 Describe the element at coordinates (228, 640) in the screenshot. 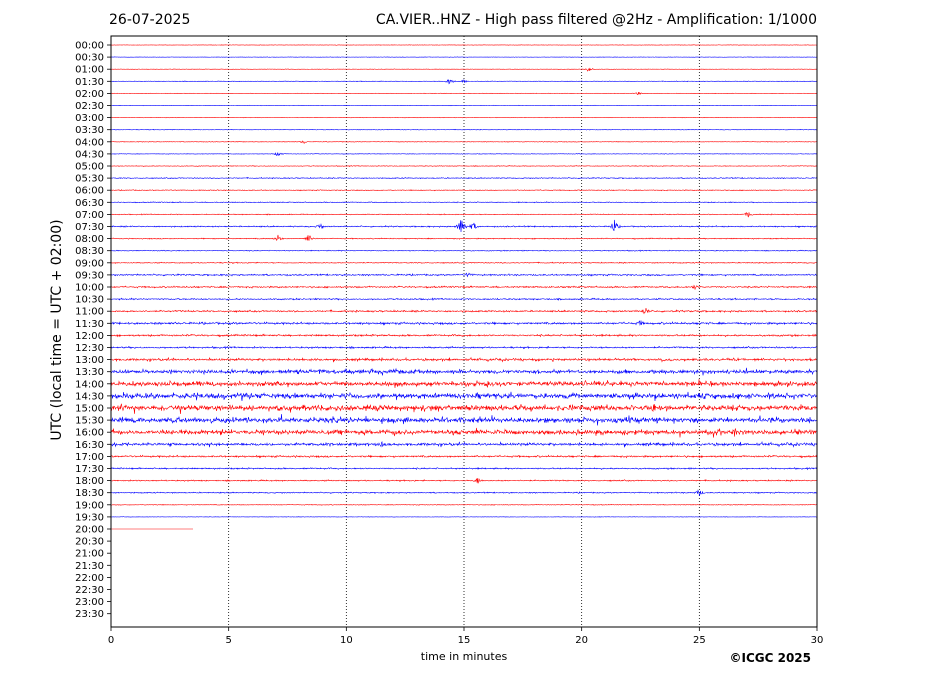

I see `x-tick-label: 5` at that location.